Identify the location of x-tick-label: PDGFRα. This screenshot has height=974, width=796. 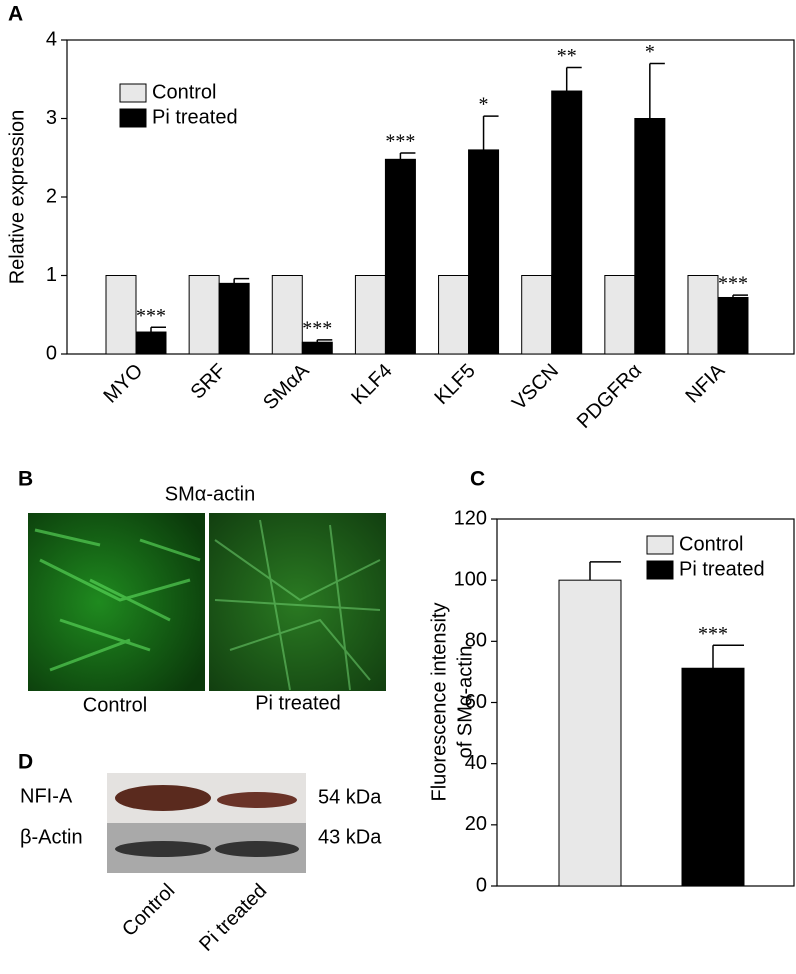
(609, 396).